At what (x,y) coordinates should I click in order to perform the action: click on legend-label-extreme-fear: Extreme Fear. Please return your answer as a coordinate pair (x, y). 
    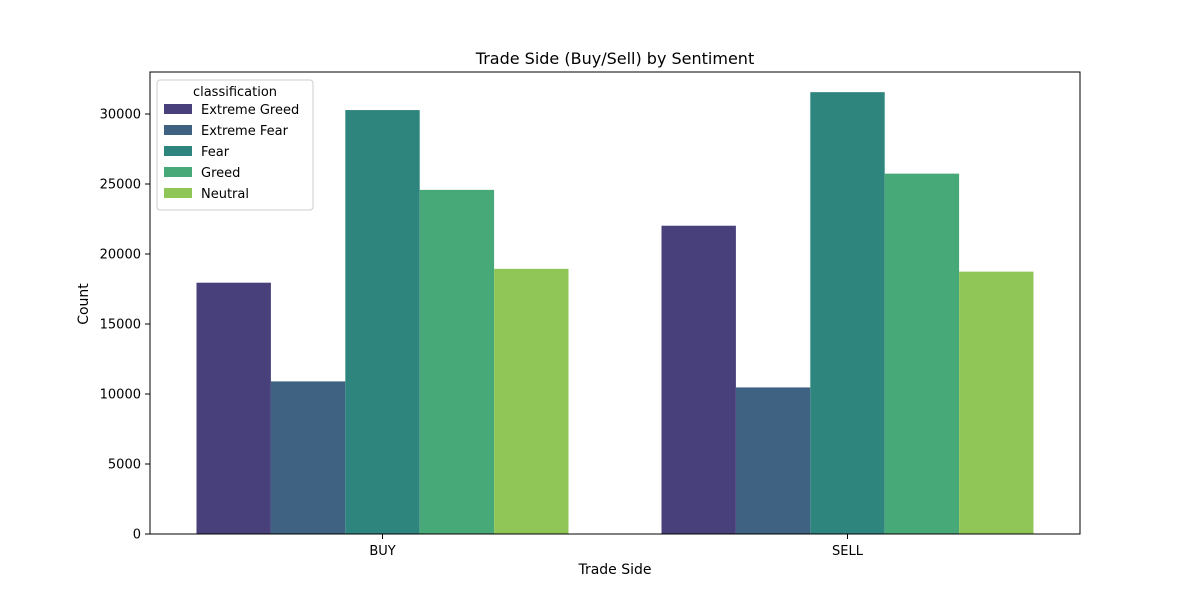
    Looking at the image, I should click on (245, 131).